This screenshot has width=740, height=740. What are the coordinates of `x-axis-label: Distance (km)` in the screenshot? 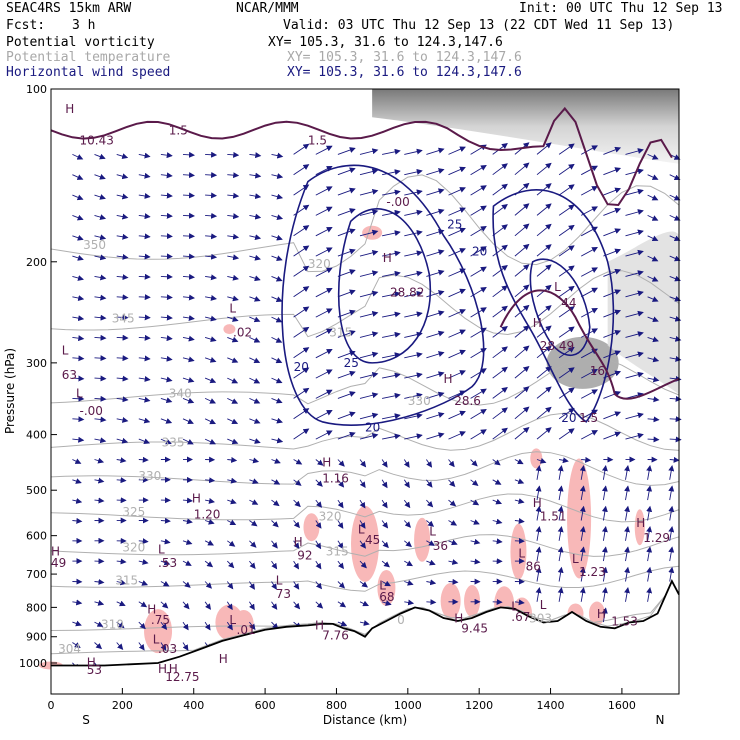 It's located at (365, 720).